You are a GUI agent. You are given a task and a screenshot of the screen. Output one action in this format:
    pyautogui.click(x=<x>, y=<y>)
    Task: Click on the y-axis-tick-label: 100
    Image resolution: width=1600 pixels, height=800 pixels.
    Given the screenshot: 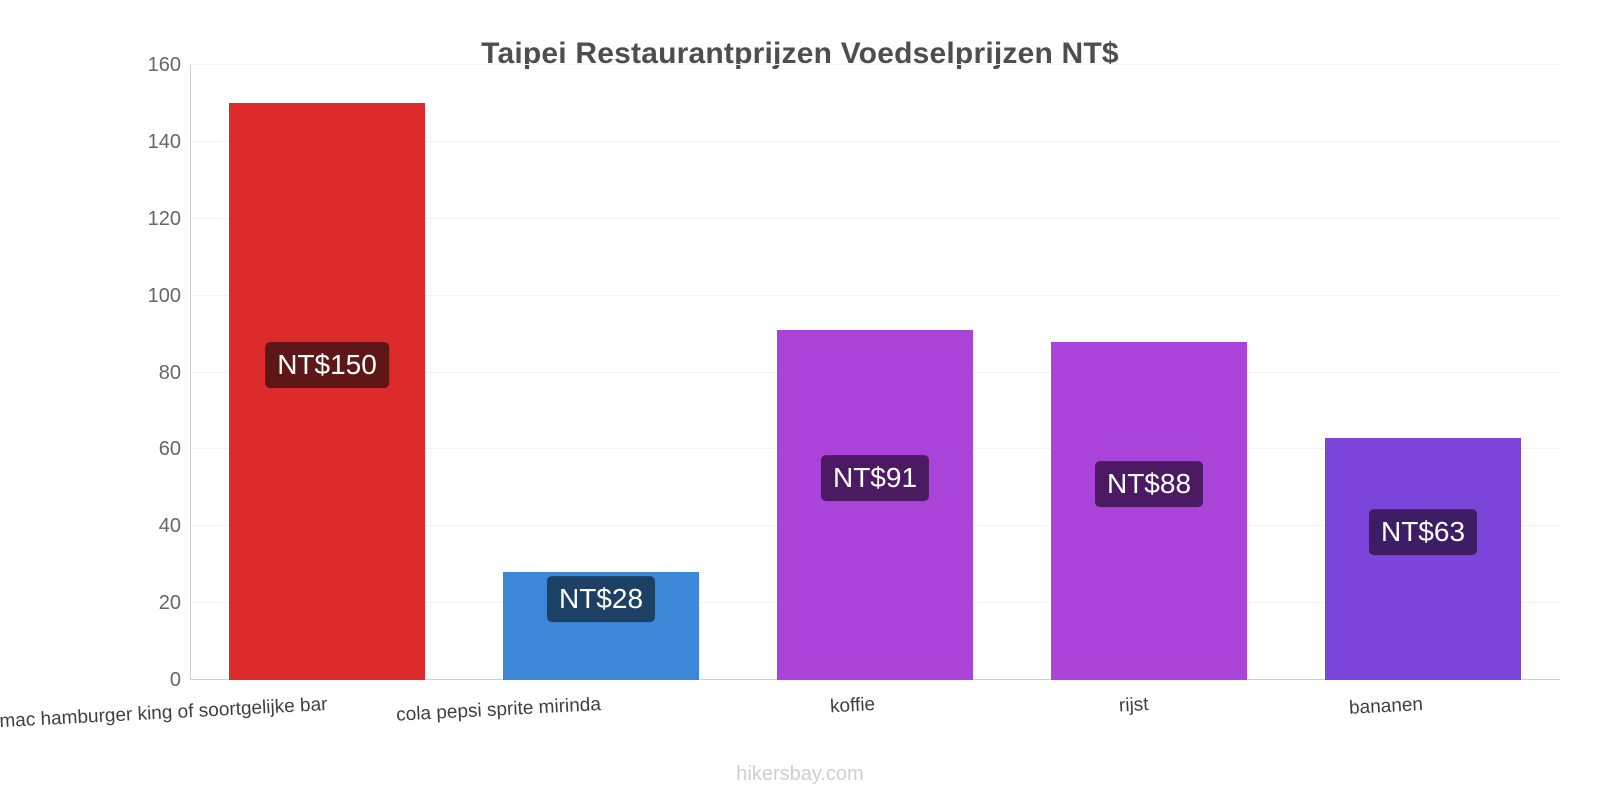 What is the action you would take?
    pyautogui.click(x=164, y=295)
    